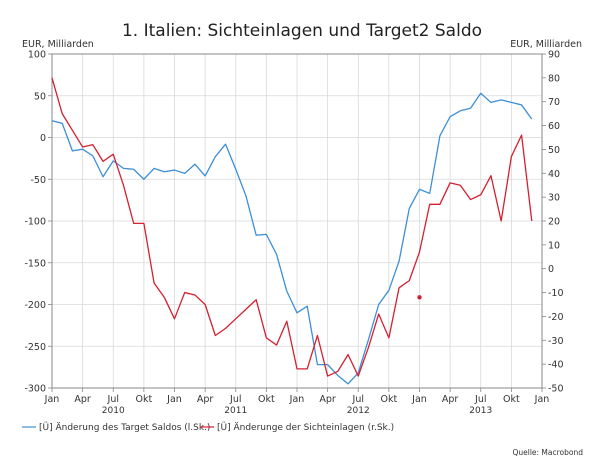 Image resolution: width=605 pixels, height=466 pixels. Describe the element at coordinates (35, 263) in the screenshot. I see `left-tick-label: -150` at that location.